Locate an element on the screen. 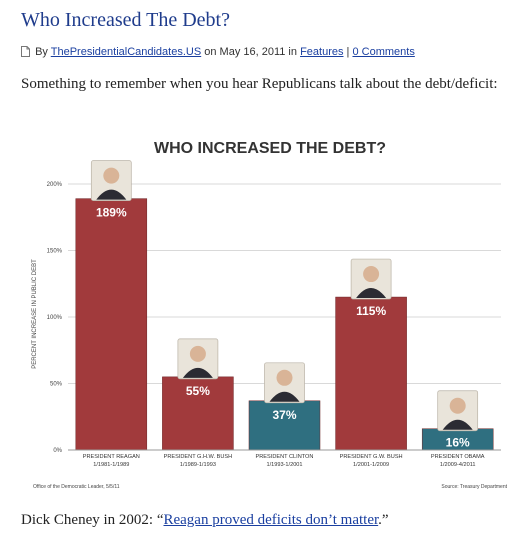 The image size is (522, 544). post-title: Who Increased The Debt? is located at coordinates (125, 20).